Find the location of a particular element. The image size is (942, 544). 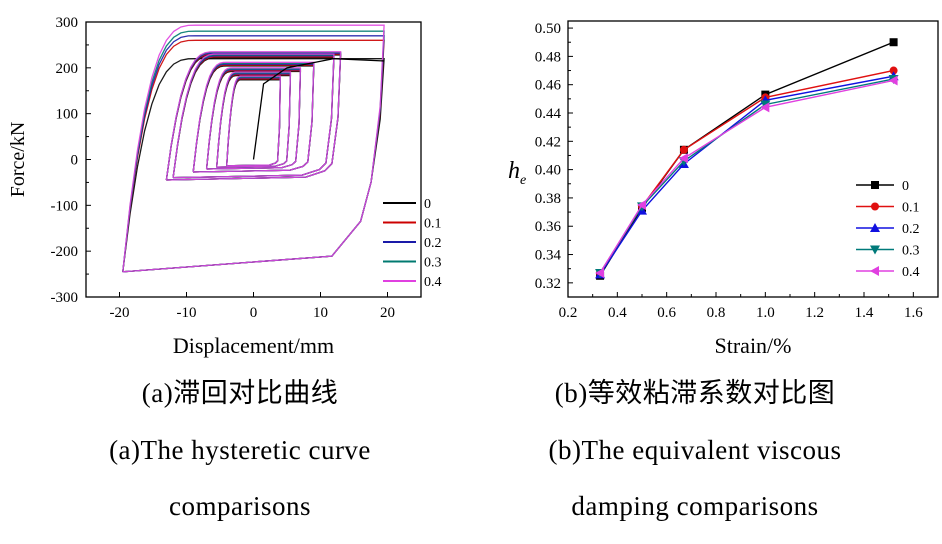

caption-b-english-line1: (b)The equivalent viscous is located at coordinates (695, 450).